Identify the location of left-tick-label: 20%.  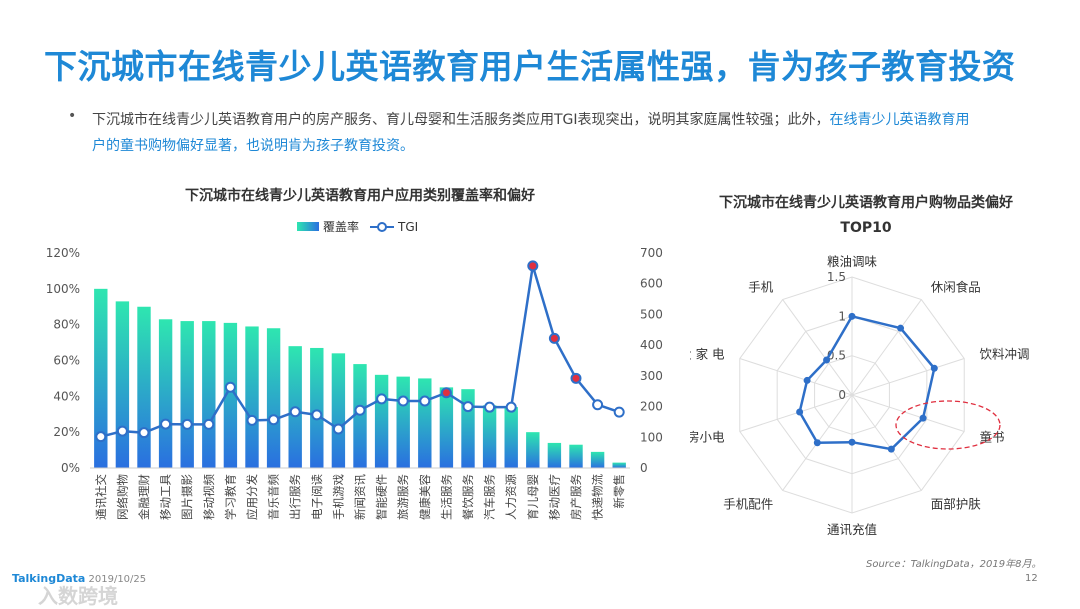
(66, 432).